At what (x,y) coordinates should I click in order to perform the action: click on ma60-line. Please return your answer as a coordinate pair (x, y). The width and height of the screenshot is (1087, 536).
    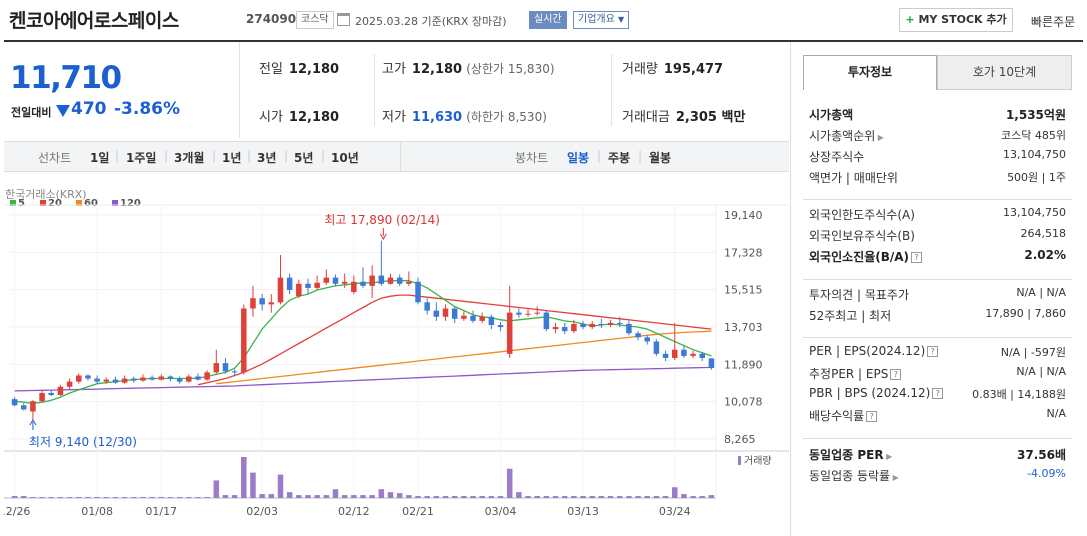
    Looking at the image, I should click on (464, 357).